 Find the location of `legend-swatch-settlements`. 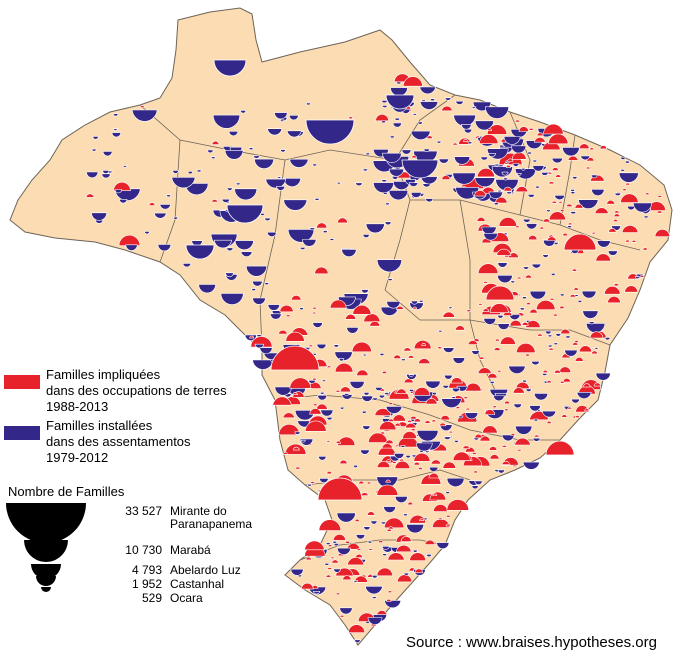

legend-swatch-settlements is located at coordinates (22, 433).